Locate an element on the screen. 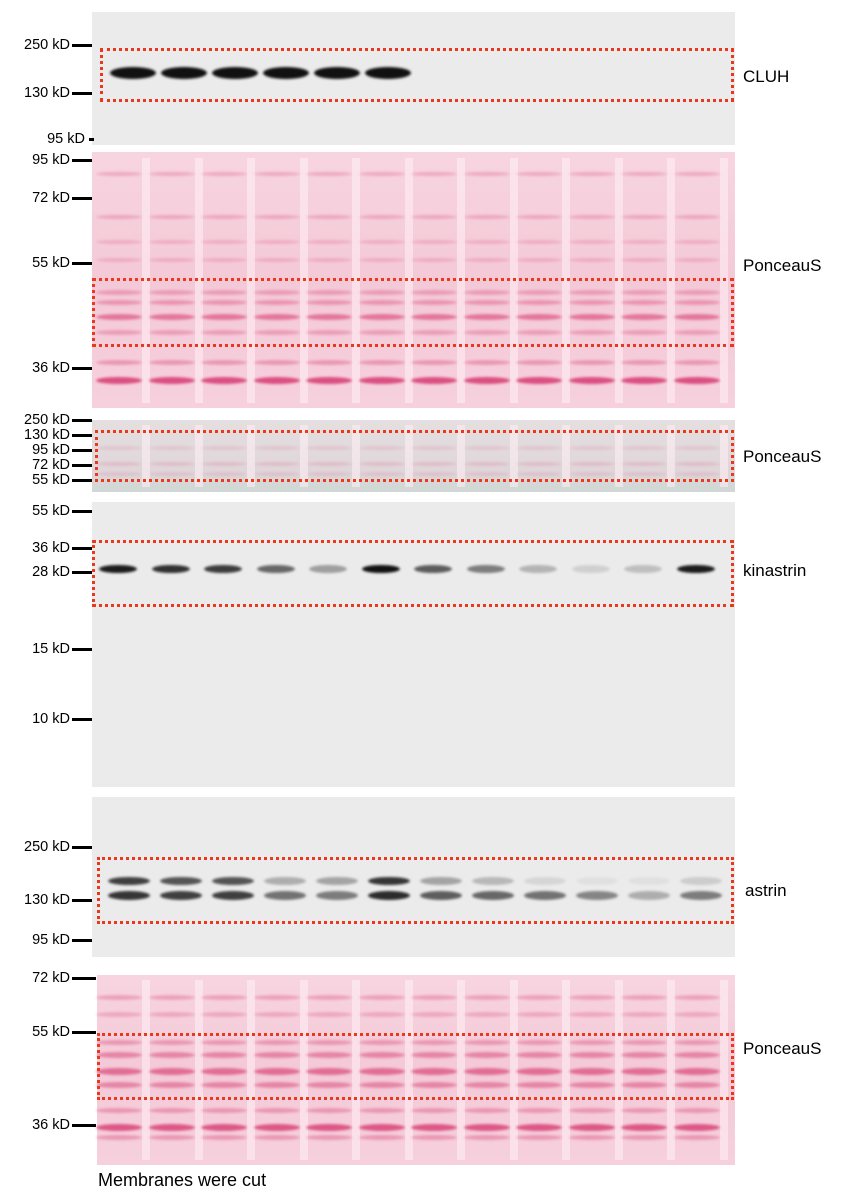  footer-note: Membranes were cut is located at coordinates (182, 1180).